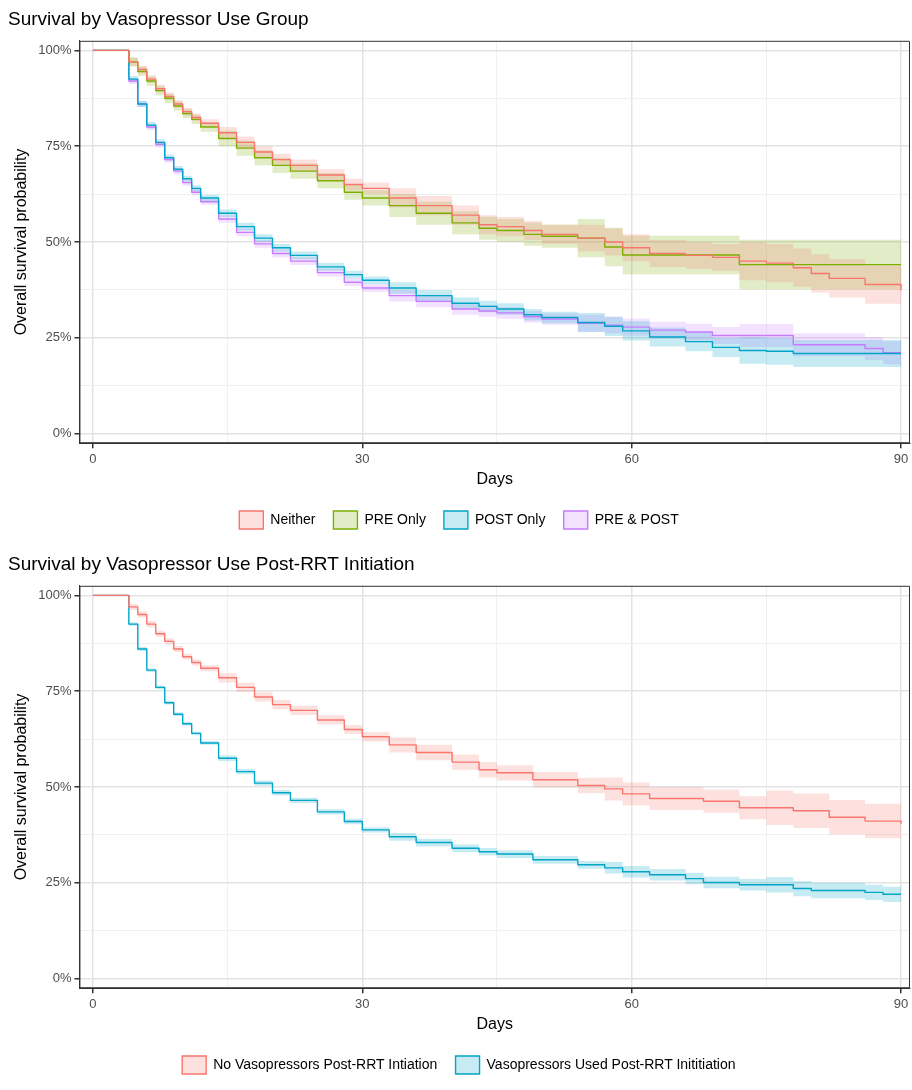 Image resolution: width=912 pixels, height=1090 pixels. What do you see at coordinates (510, 518) in the screenshot?
I see `legend-label: POST Only` at bounding box center [510, 518].